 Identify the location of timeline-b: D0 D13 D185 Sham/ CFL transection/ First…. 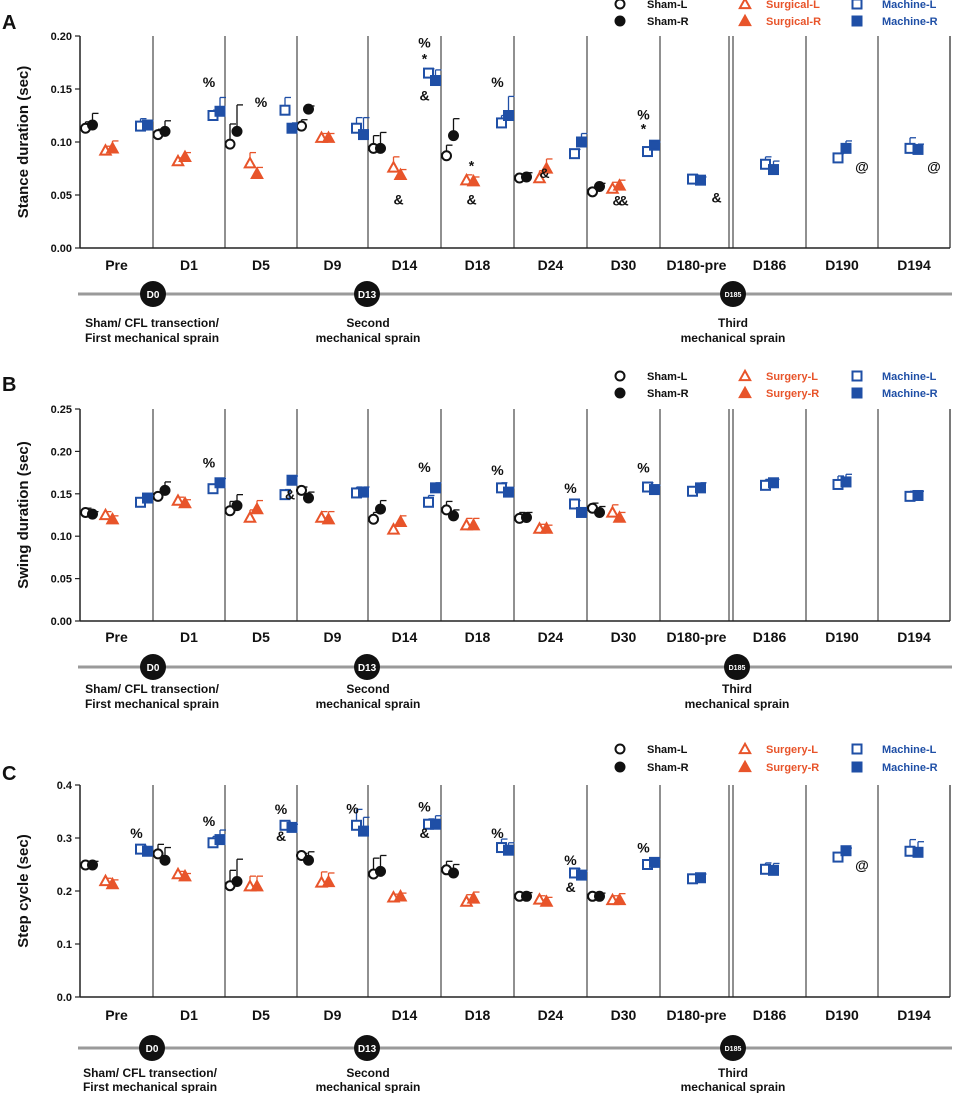
(515, 682).